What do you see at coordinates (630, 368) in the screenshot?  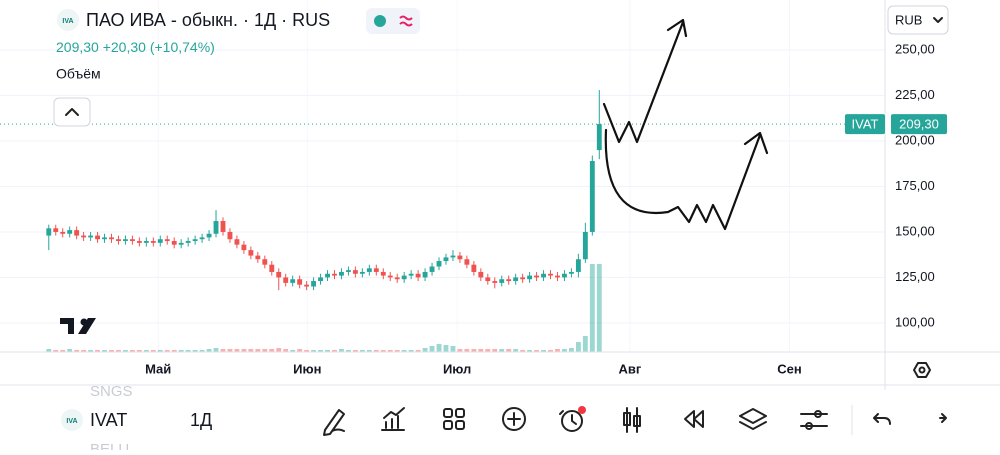 I see `x-tick-label: Авг` at bounding box center [630, 368].